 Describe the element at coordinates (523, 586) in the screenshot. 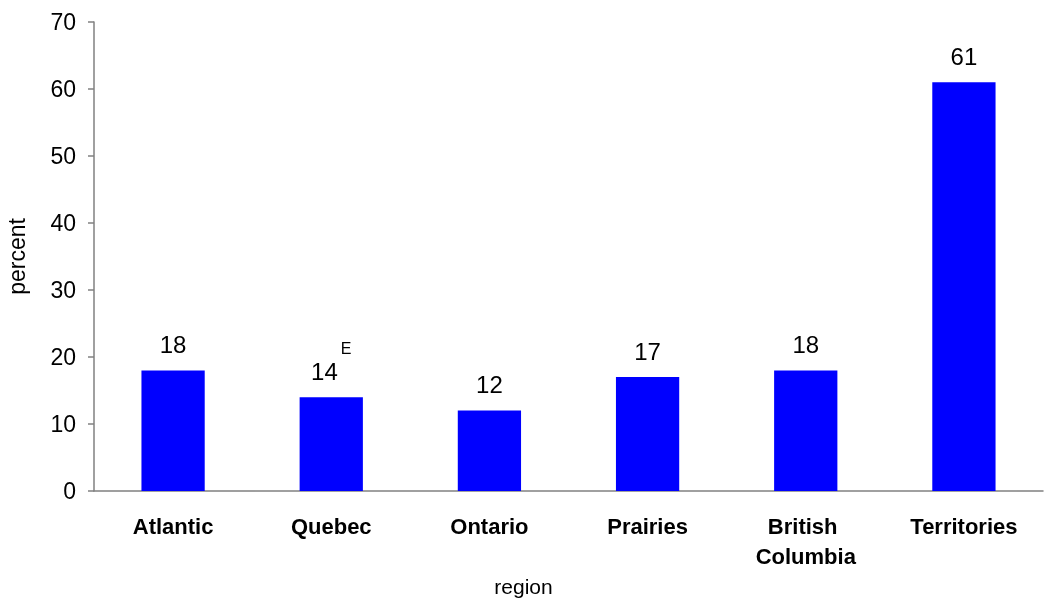

I see `x-axis-title: region` at that location.